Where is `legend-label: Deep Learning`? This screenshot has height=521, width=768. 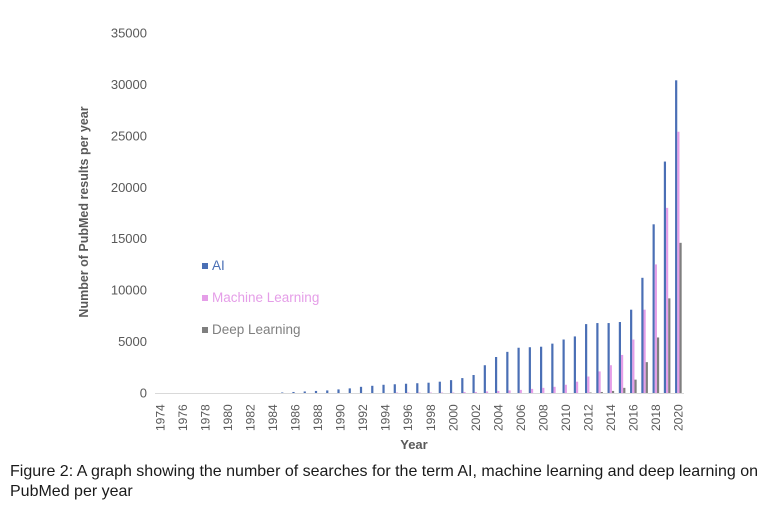 legend-label: Deep Learning is located at coordinates (256, 329).